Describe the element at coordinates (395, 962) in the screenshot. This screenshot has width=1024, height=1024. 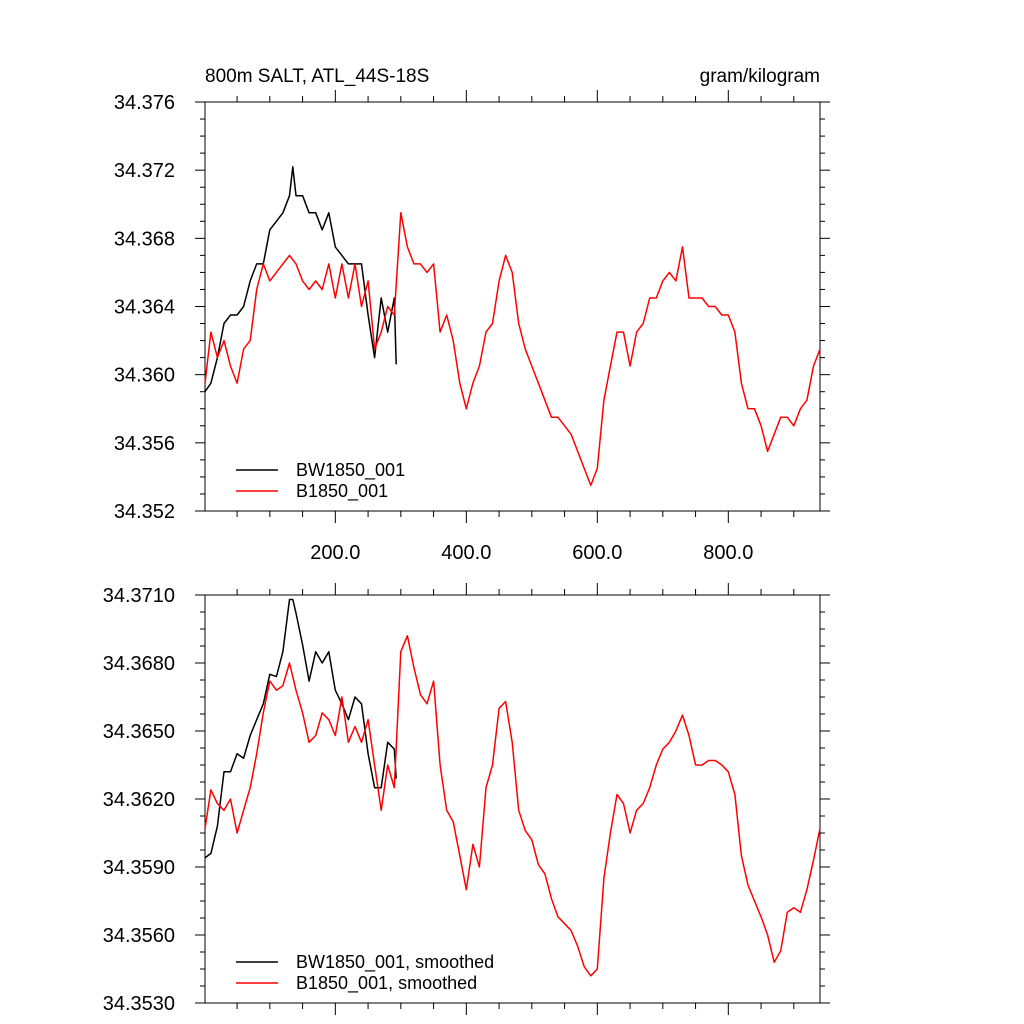
I see `bottom-legend-label: BW1850_001, smoothed` at that location.